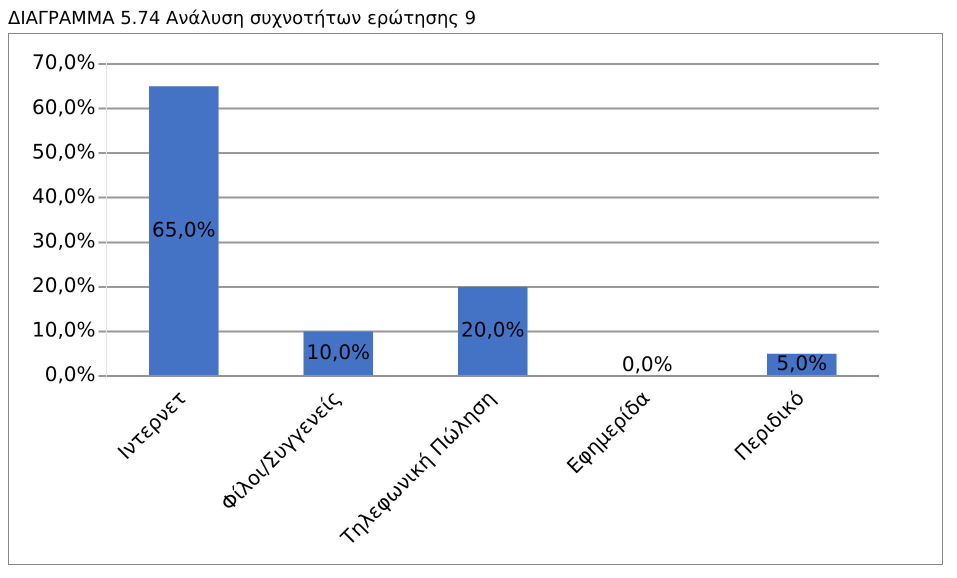 The image size is (957, 578). Describe the element at coordinates (64, 196) in the screenshot. I see `y-tick-label: 40,0%` at that location.